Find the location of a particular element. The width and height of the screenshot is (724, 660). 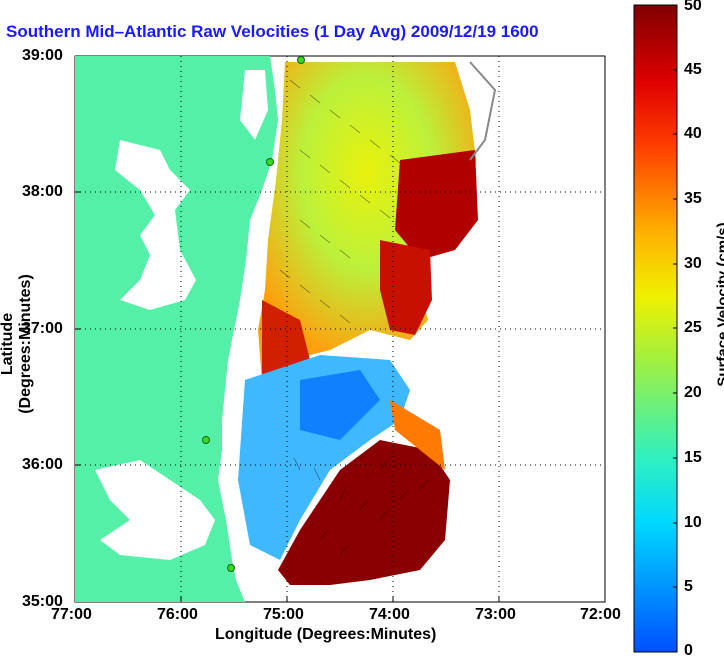

colorbar-tick: 0 is located at coordinates (688, 651).